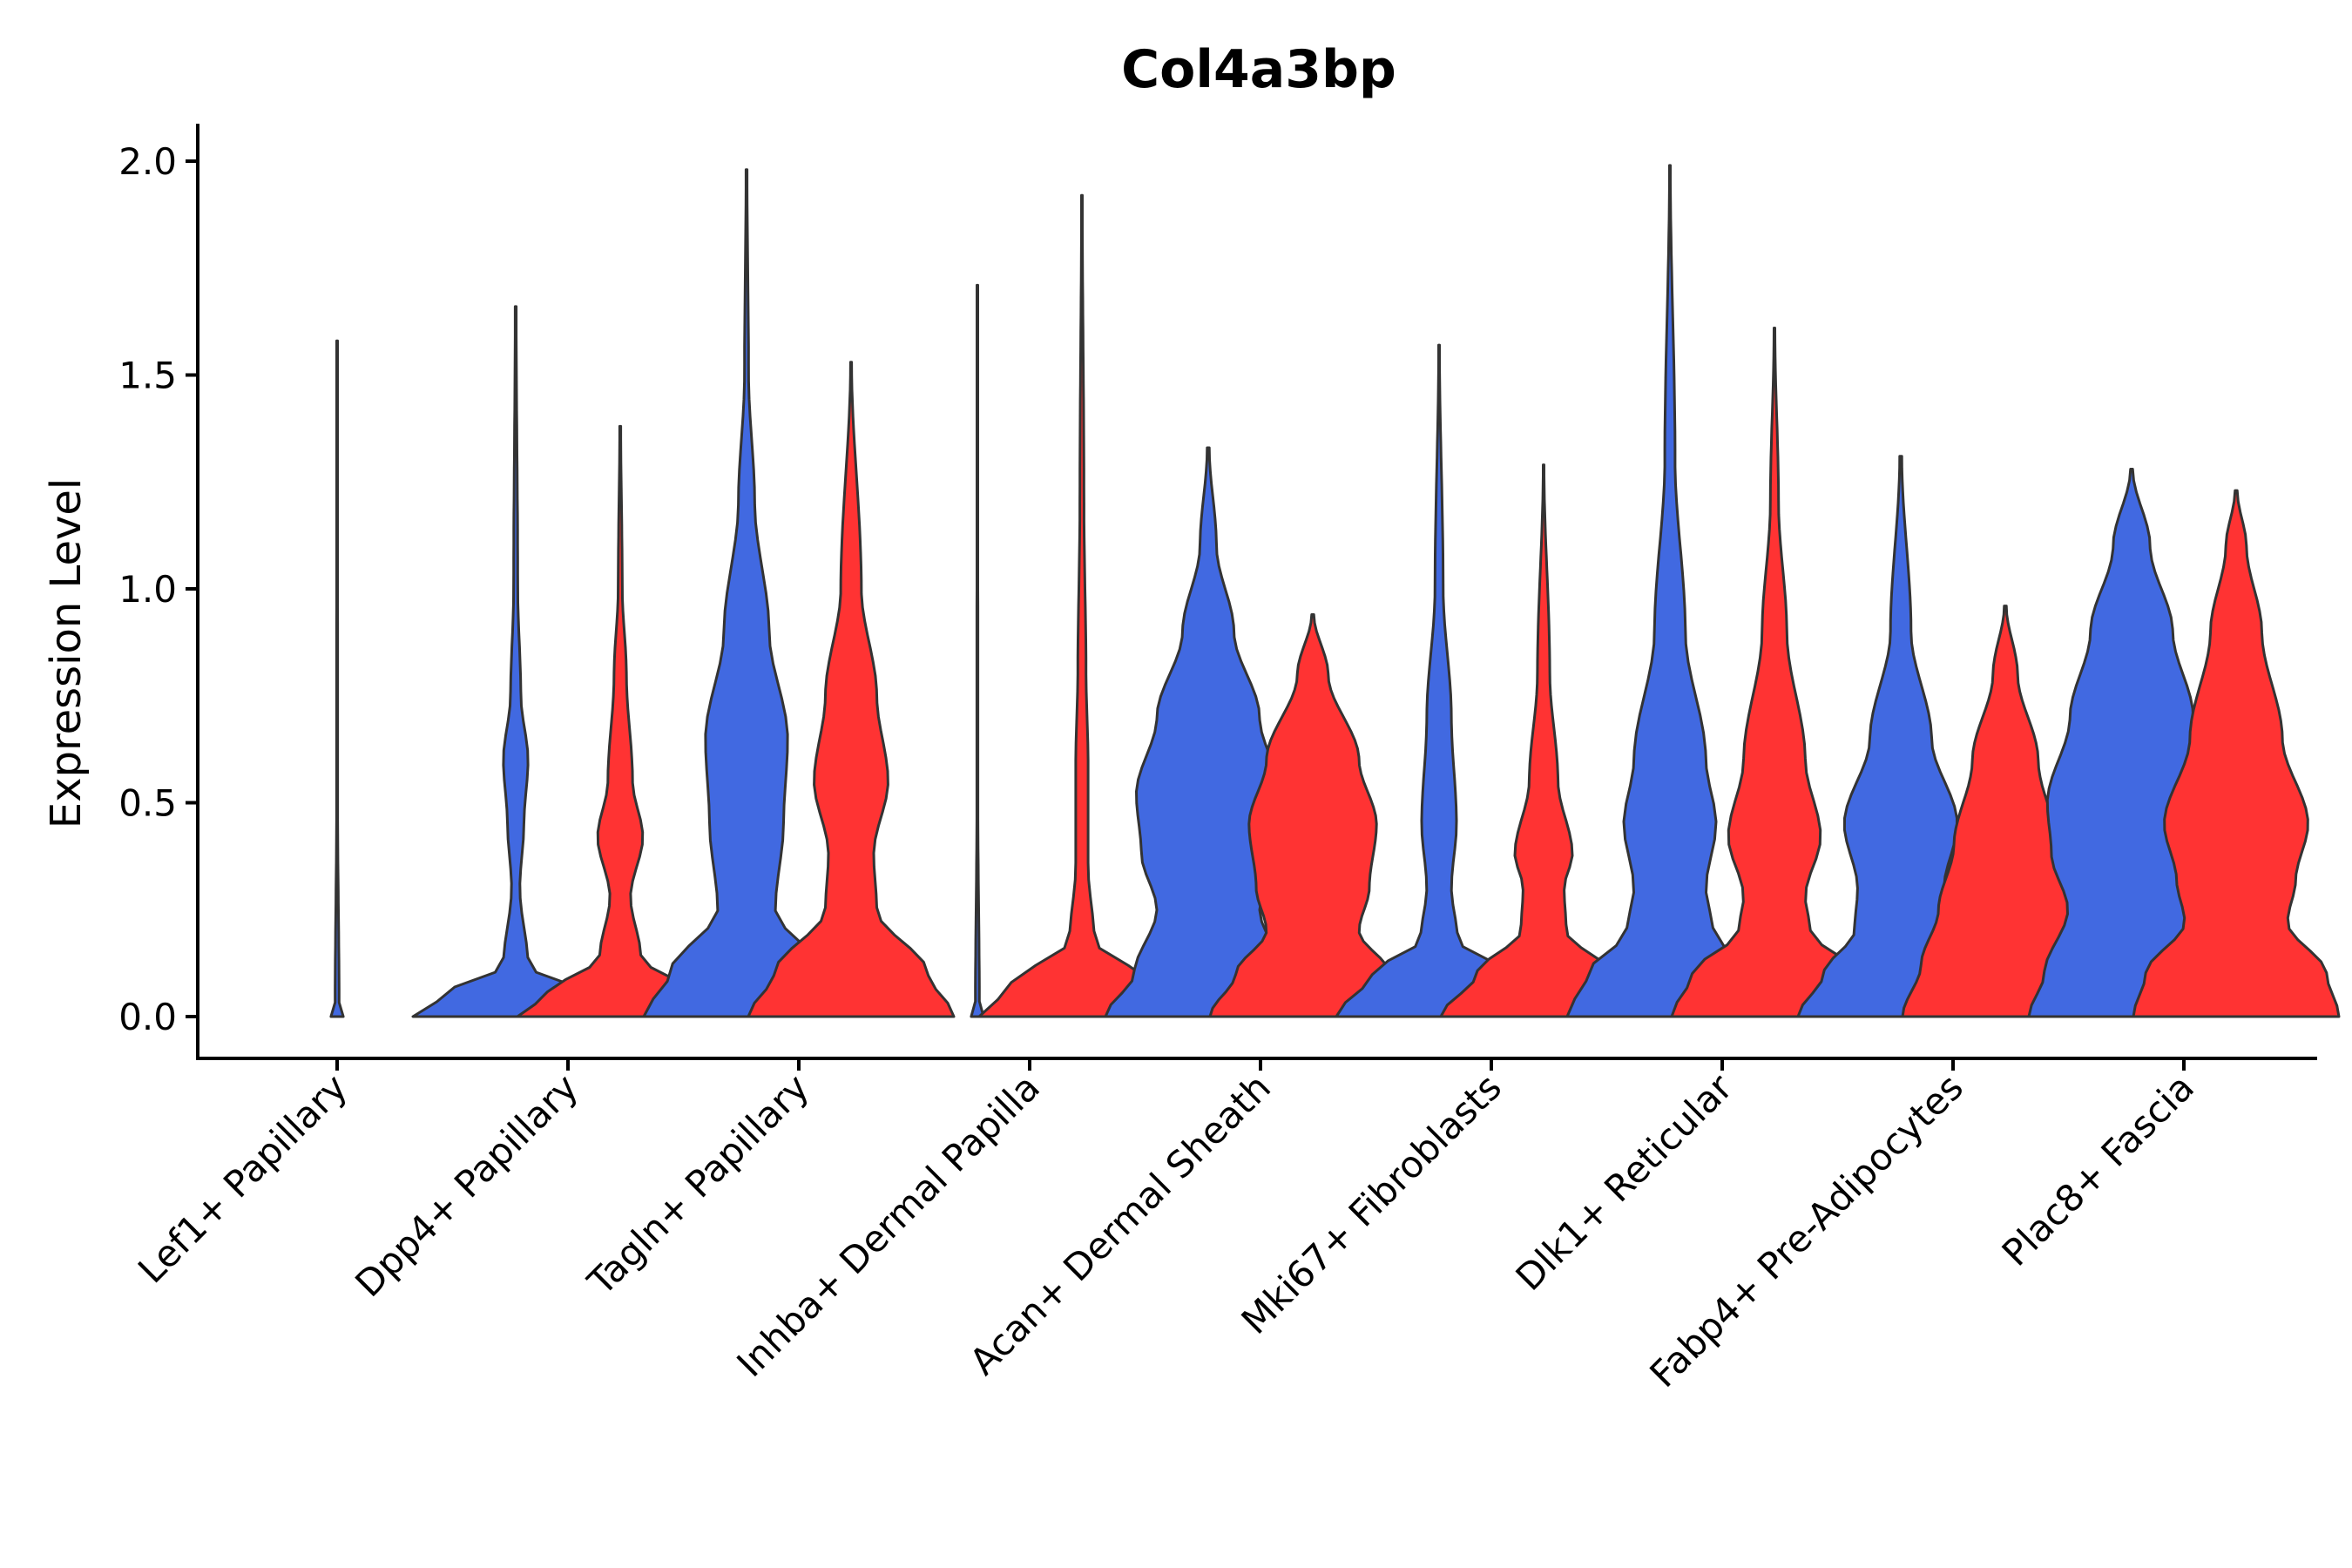  What do you see at coordinates (466, 1185) in the screenshot?
I see `x-tick-label: Dpp4+ Papillary` at bounding box center [466, 1185].